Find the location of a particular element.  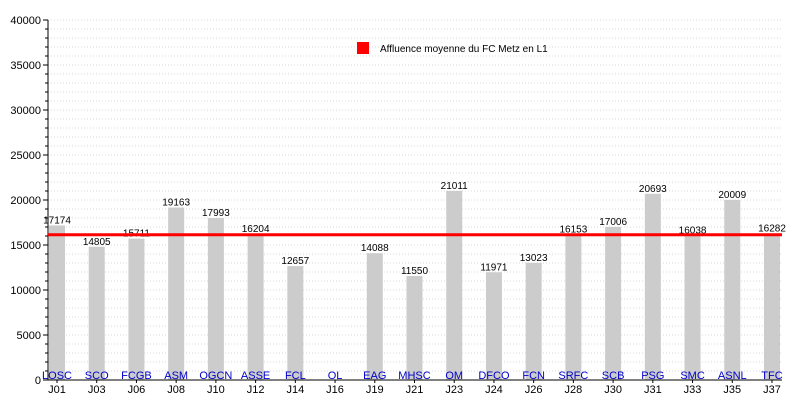

team-label: EAG is located at coordinates (374, 376).